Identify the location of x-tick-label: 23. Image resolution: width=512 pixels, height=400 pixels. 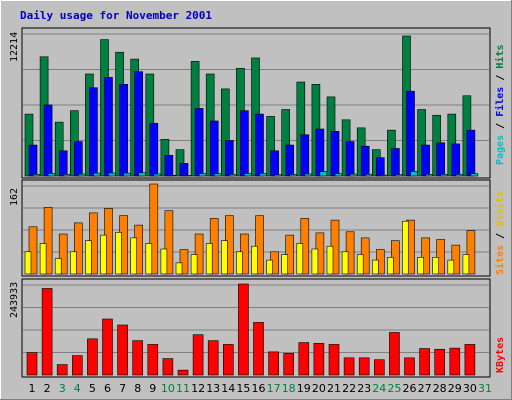
(364, 388).